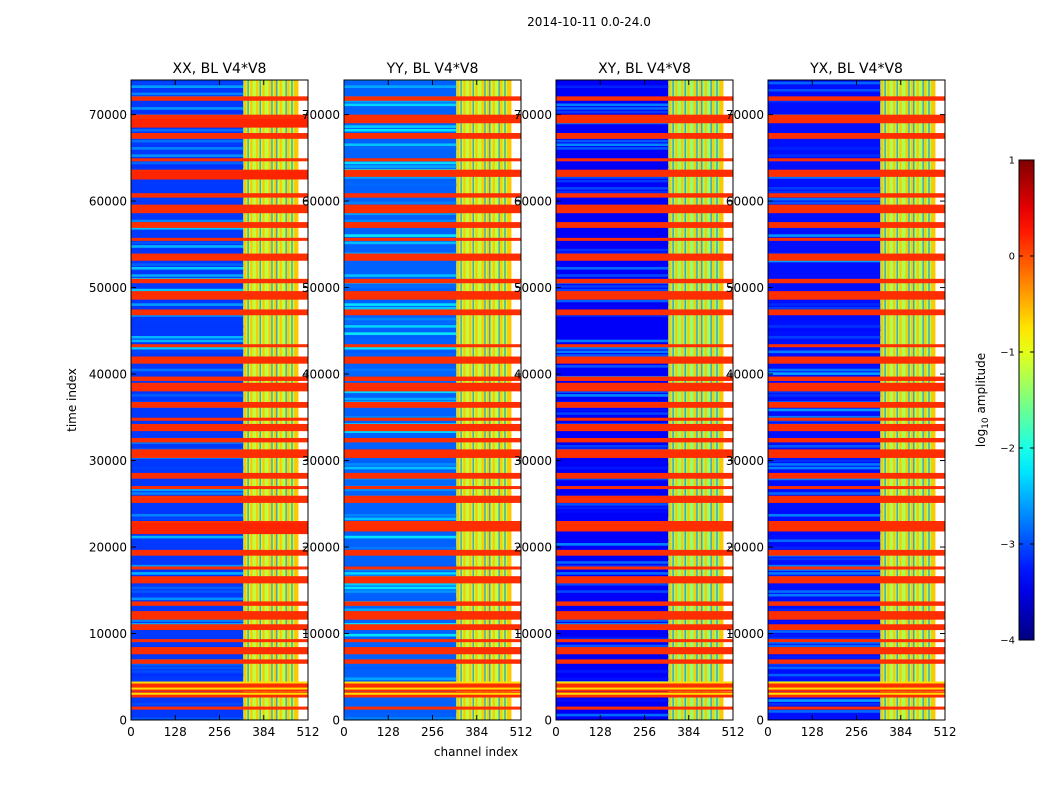 The height and width of the screenshot is (800, 1050). I want to click on heatmap-image, so click(644, 400).